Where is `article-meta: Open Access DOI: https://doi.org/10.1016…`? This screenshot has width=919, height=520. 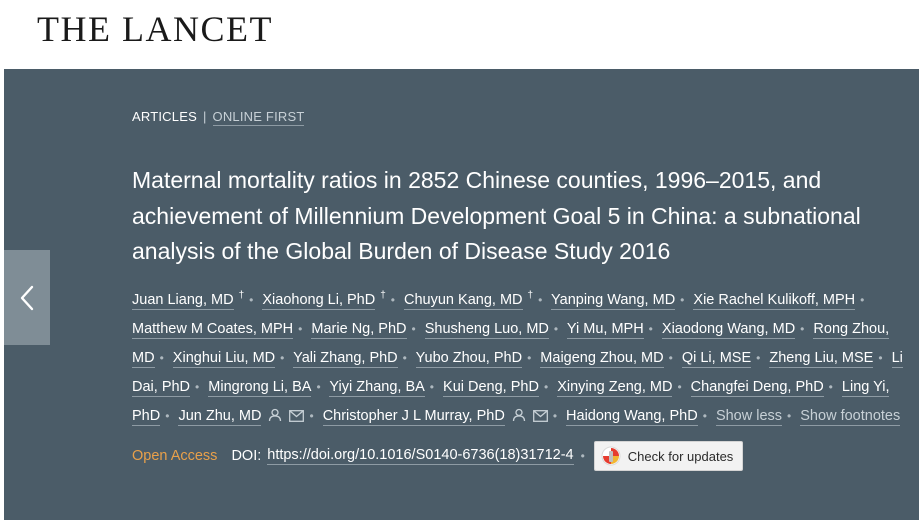
article-meta: Open Access DOI: https://doi.org/10.1016… is located at coordinates (438, 456).